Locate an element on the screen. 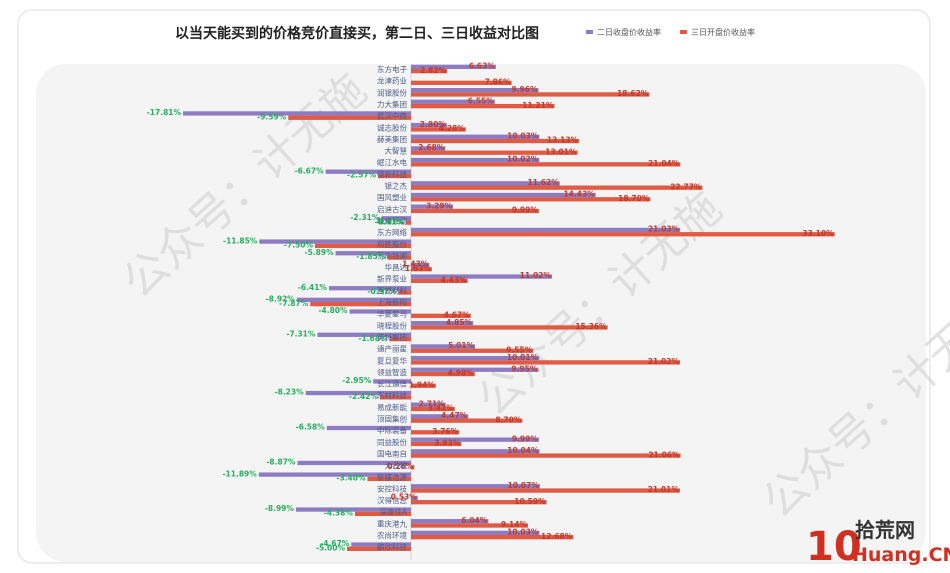  data-label: 2.71% is located at coordinates (432, 403).